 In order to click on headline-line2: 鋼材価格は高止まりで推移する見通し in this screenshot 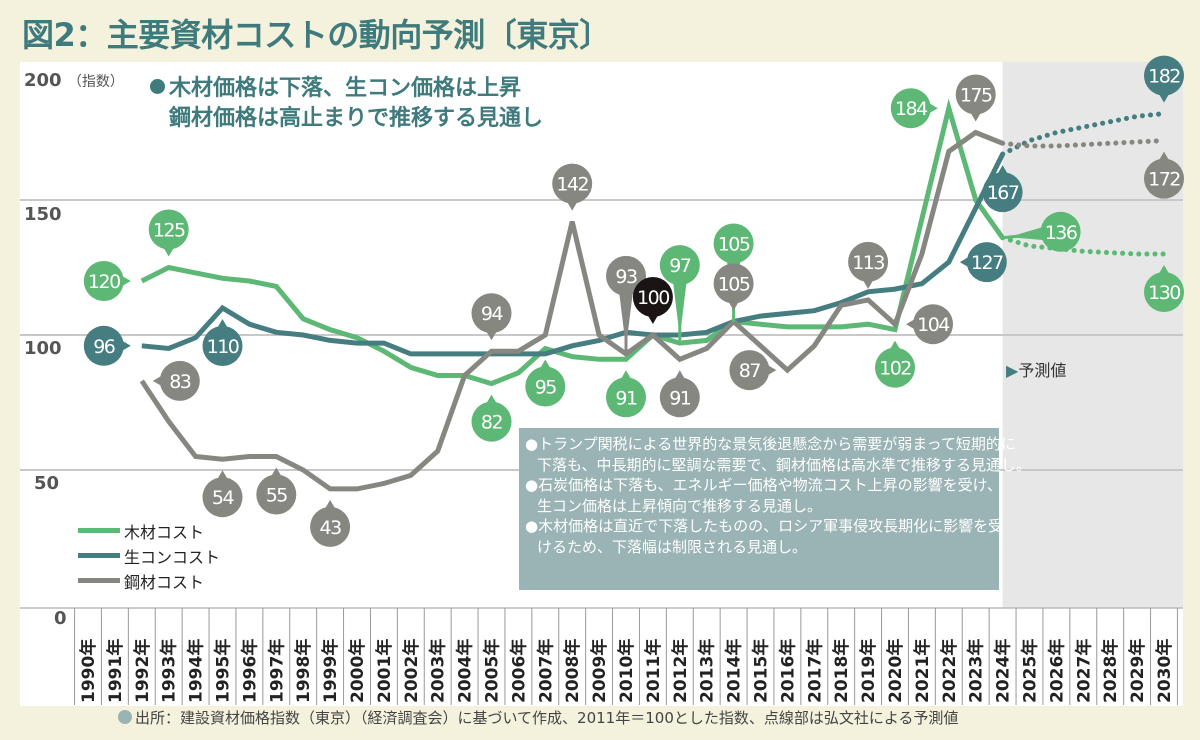, I will do `click(356, 118)`.